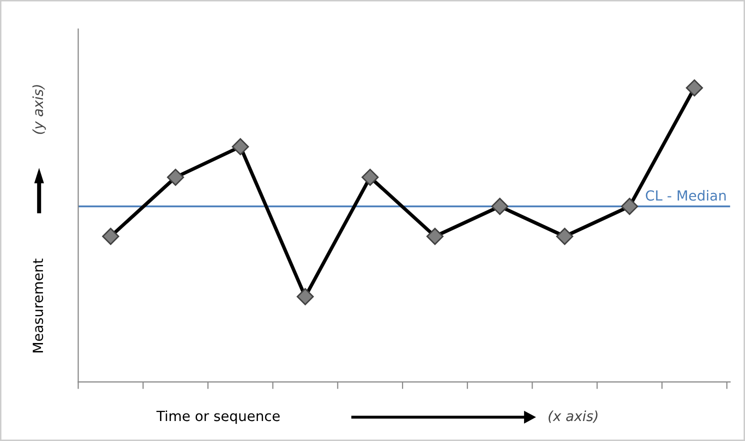 Image resolution: width=745 pixels, height=441 pixels. Describe the element at coordinates (573, 416) in the screenshot. I see `text: (x axis)` at that location.